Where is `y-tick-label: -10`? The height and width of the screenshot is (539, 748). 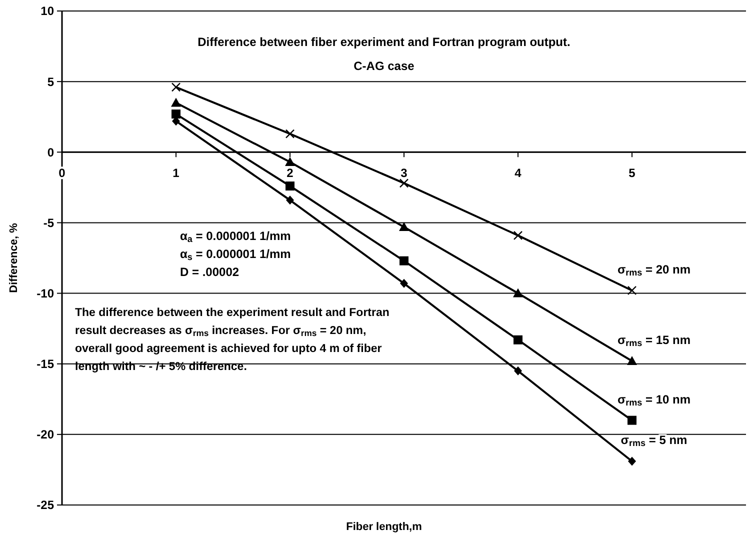
y-tick-label: -10 is located at coordinates (45, 293).